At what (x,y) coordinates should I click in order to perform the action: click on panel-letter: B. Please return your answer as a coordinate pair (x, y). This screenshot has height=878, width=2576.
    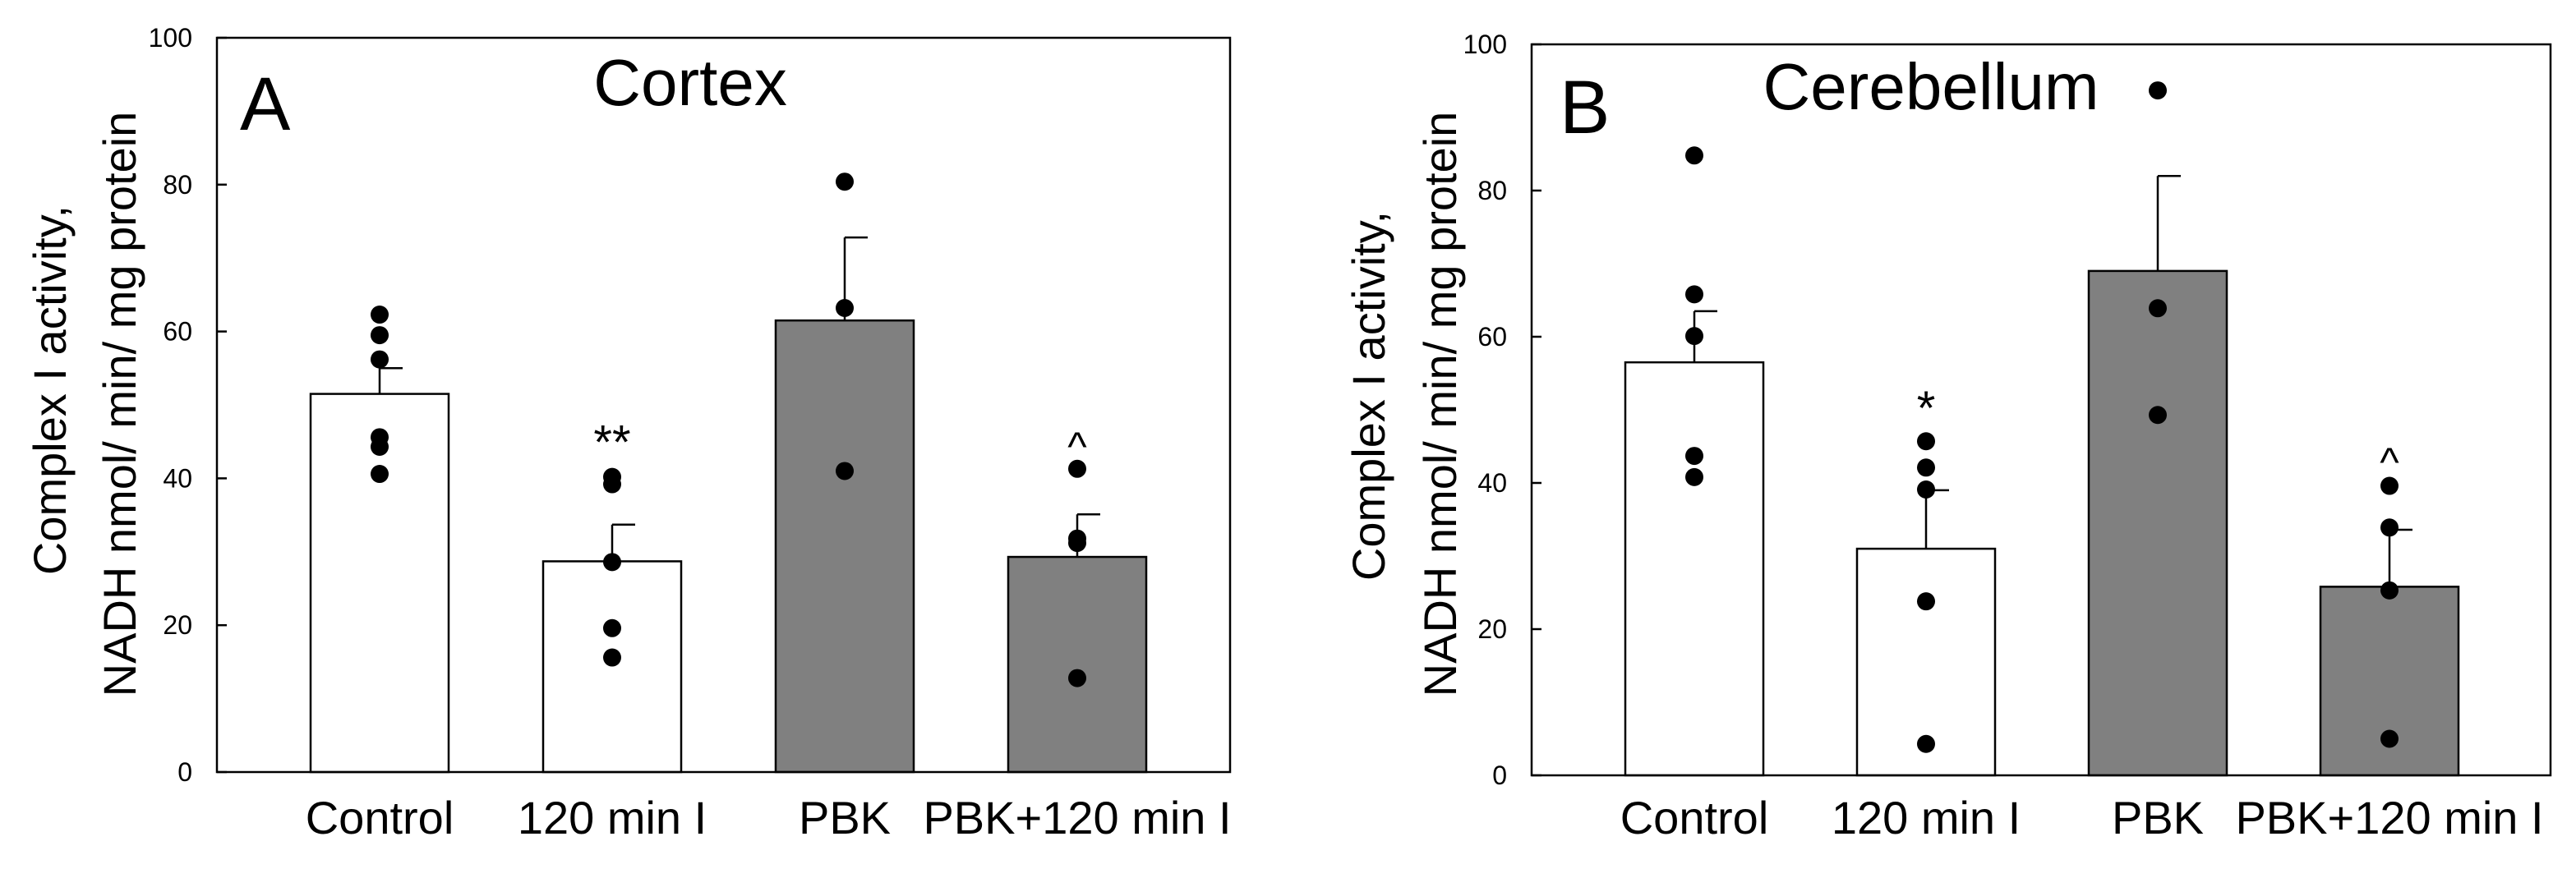
    Looking at the image, I should click on (1585, 108).